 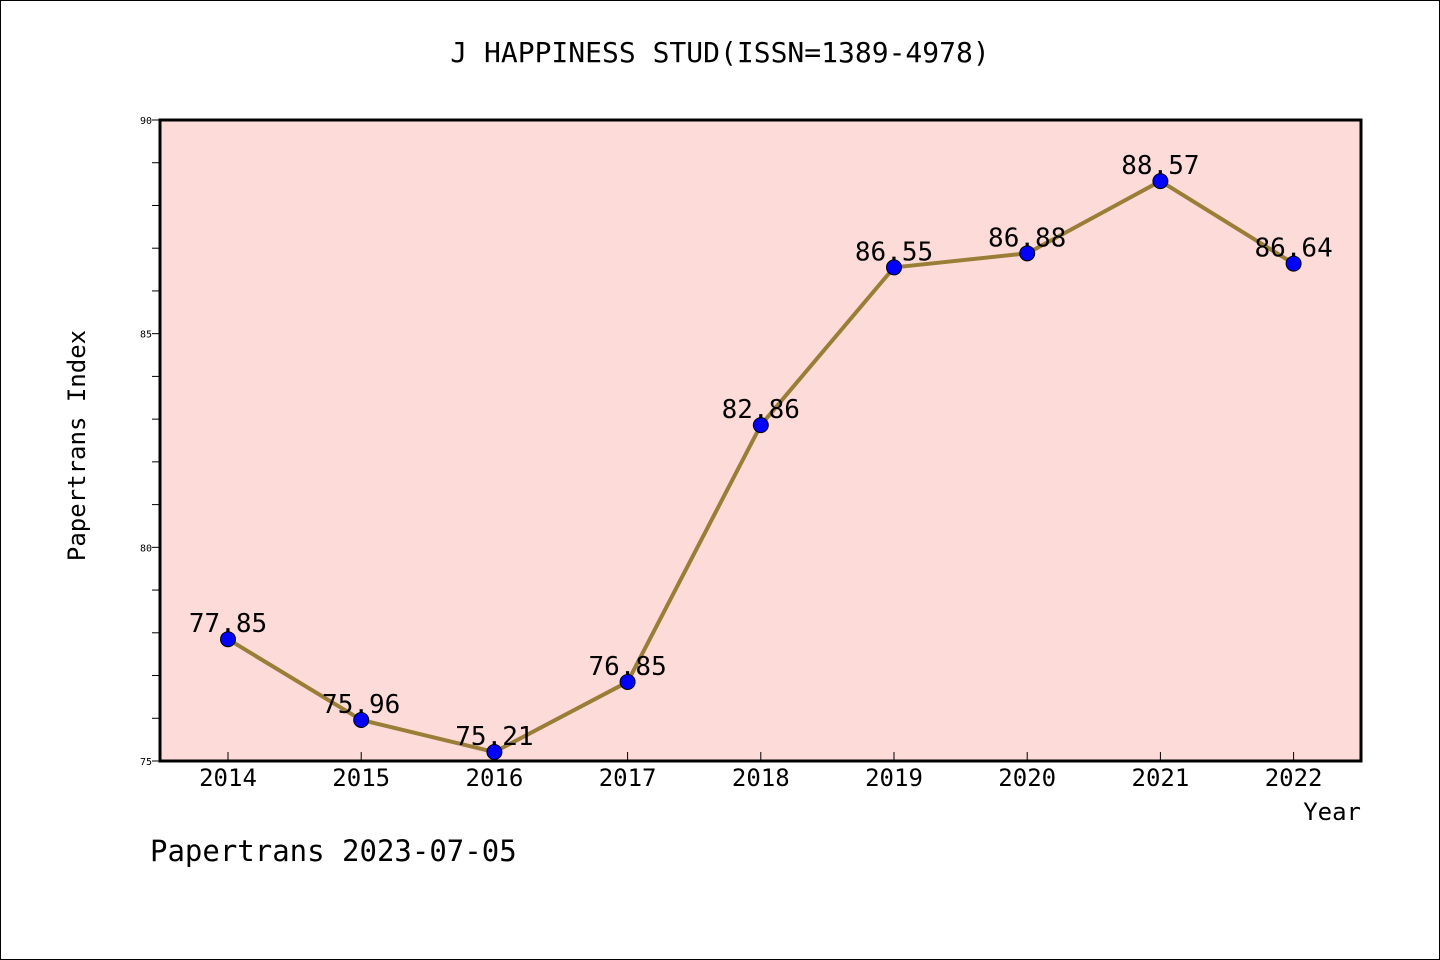 I want to click on data-label: 82.86, so click(x=761, y=410).